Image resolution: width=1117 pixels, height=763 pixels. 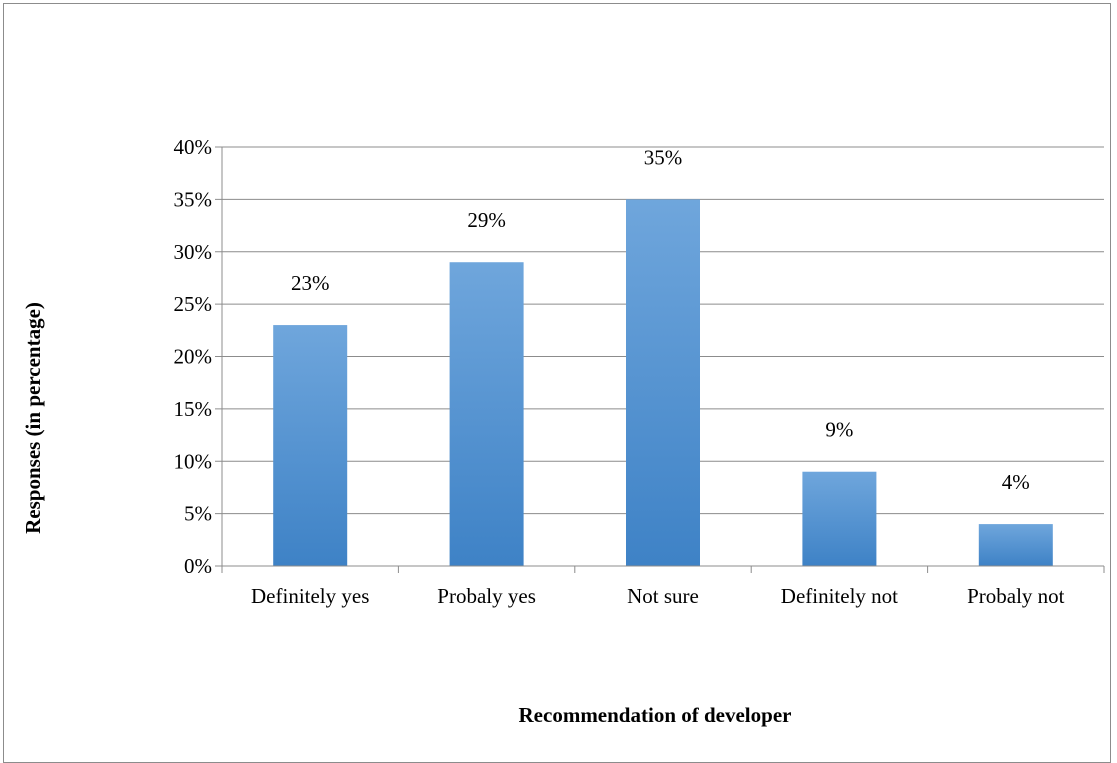 I want to click on y-tick-label: 10%, so click(x=193, y=461).